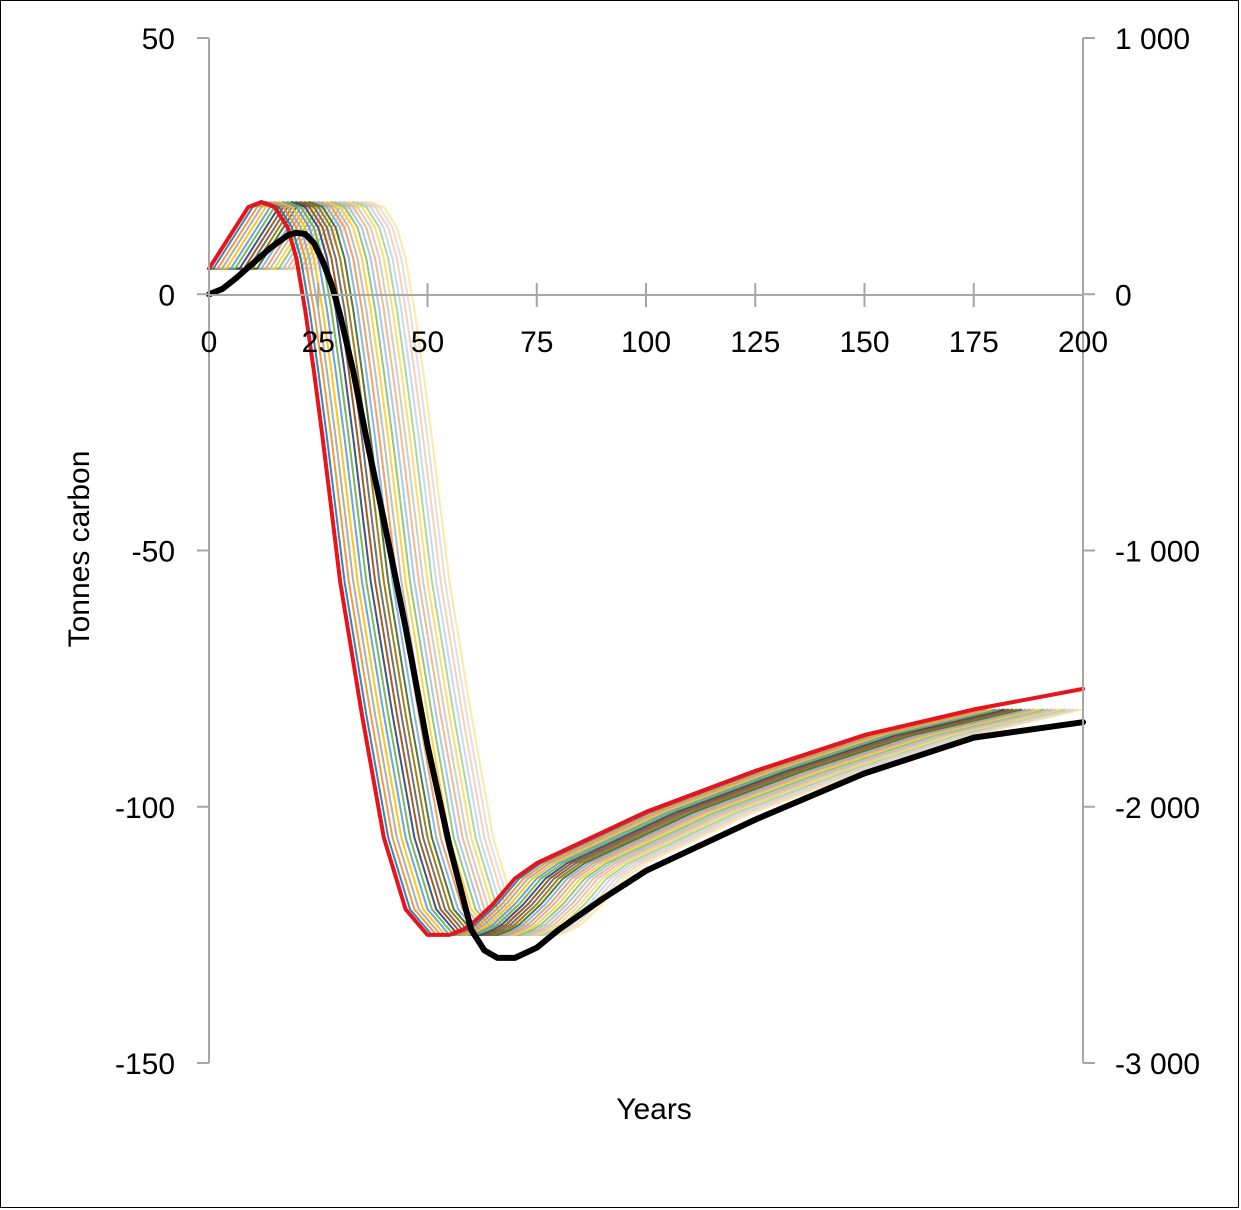  Describe the element at coordinates (1123, 295) in the screenshot. I see `y-tick-right-label: 0` at that location.